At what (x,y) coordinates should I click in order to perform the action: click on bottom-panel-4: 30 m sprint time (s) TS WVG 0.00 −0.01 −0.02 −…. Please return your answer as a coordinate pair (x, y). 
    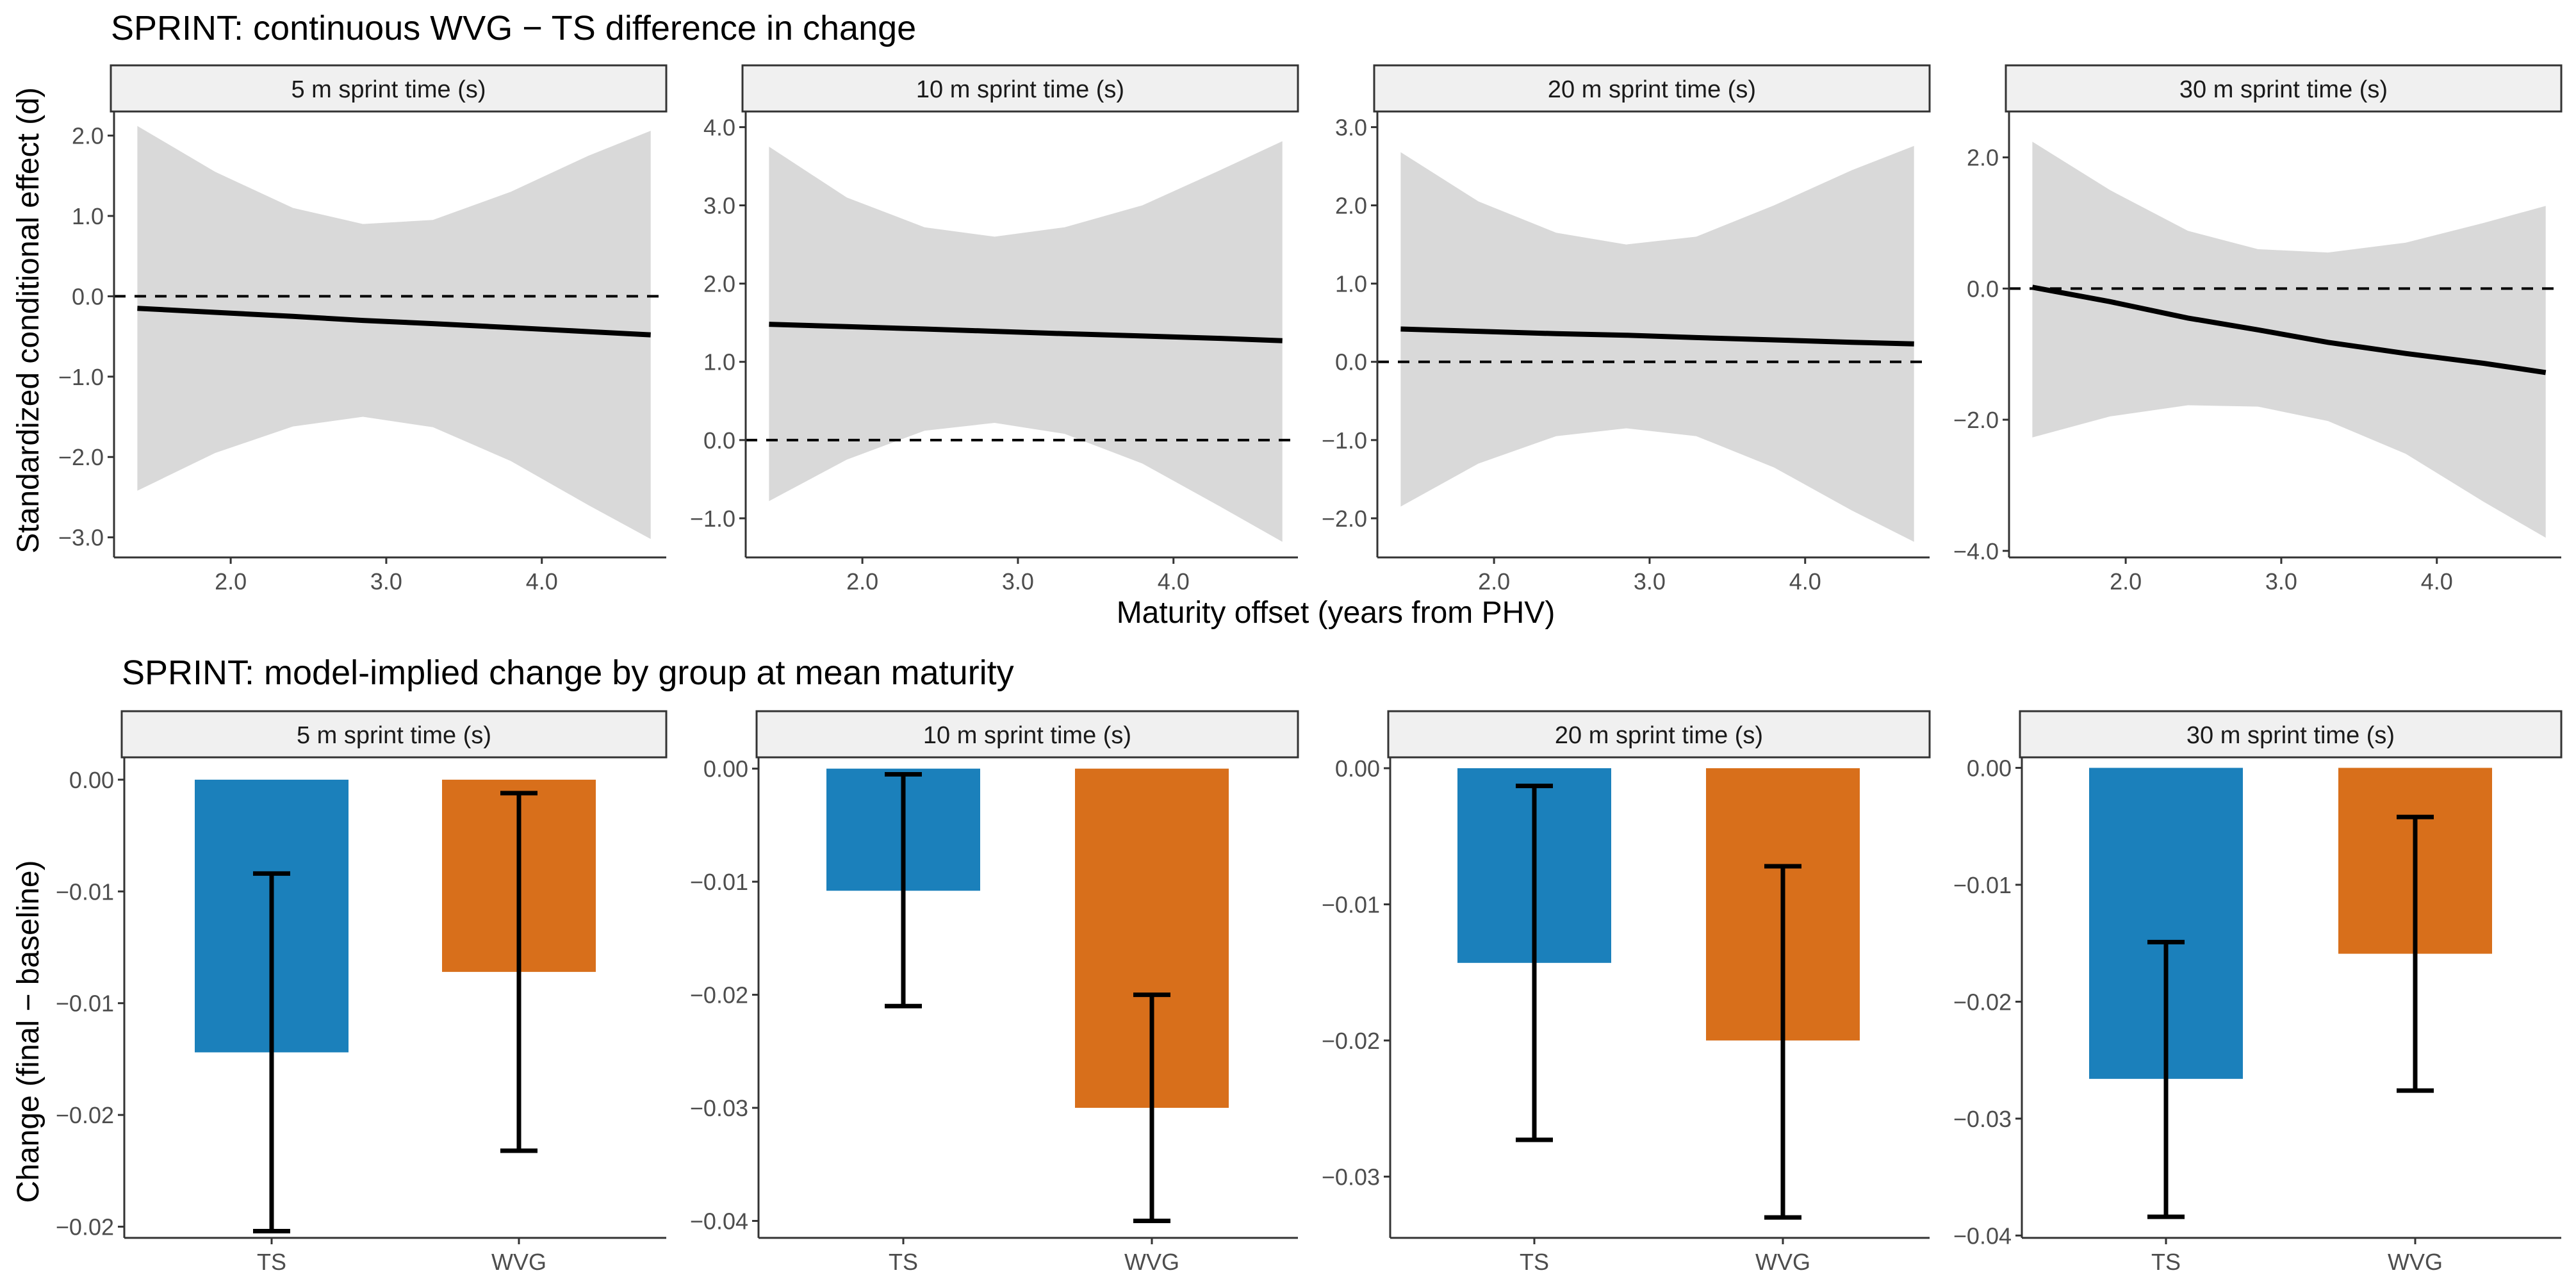
    Looking at the image, I should click on (2258, 993).